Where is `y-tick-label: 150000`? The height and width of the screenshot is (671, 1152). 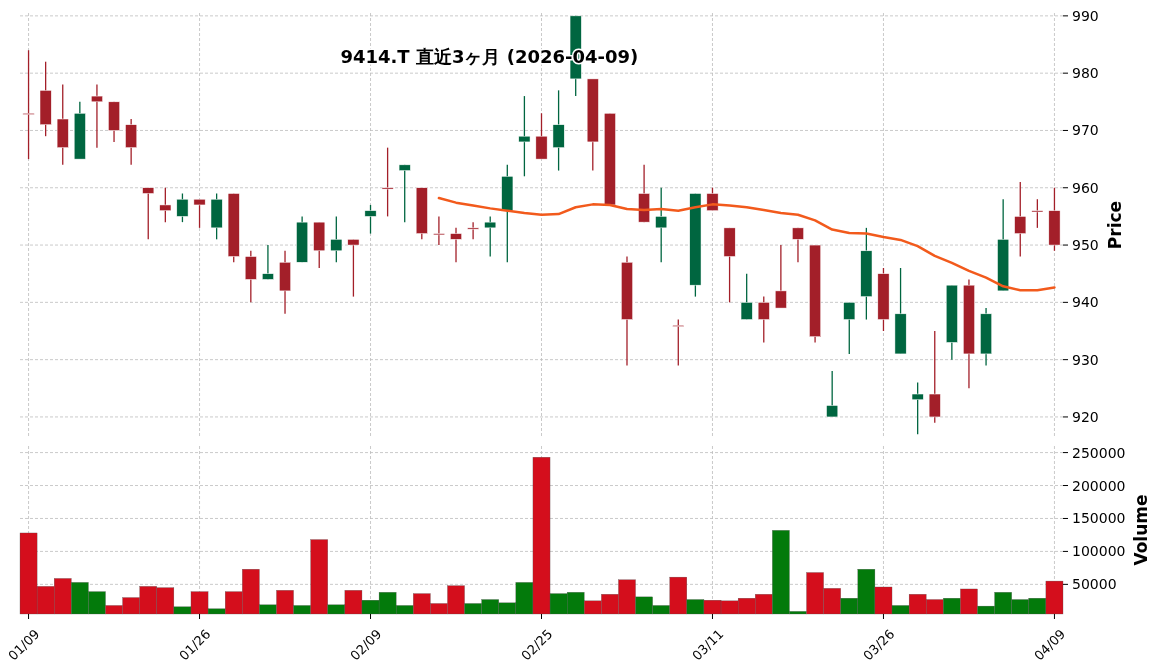
y-tick-label: 150000 is located at coordinates (1099, 518).